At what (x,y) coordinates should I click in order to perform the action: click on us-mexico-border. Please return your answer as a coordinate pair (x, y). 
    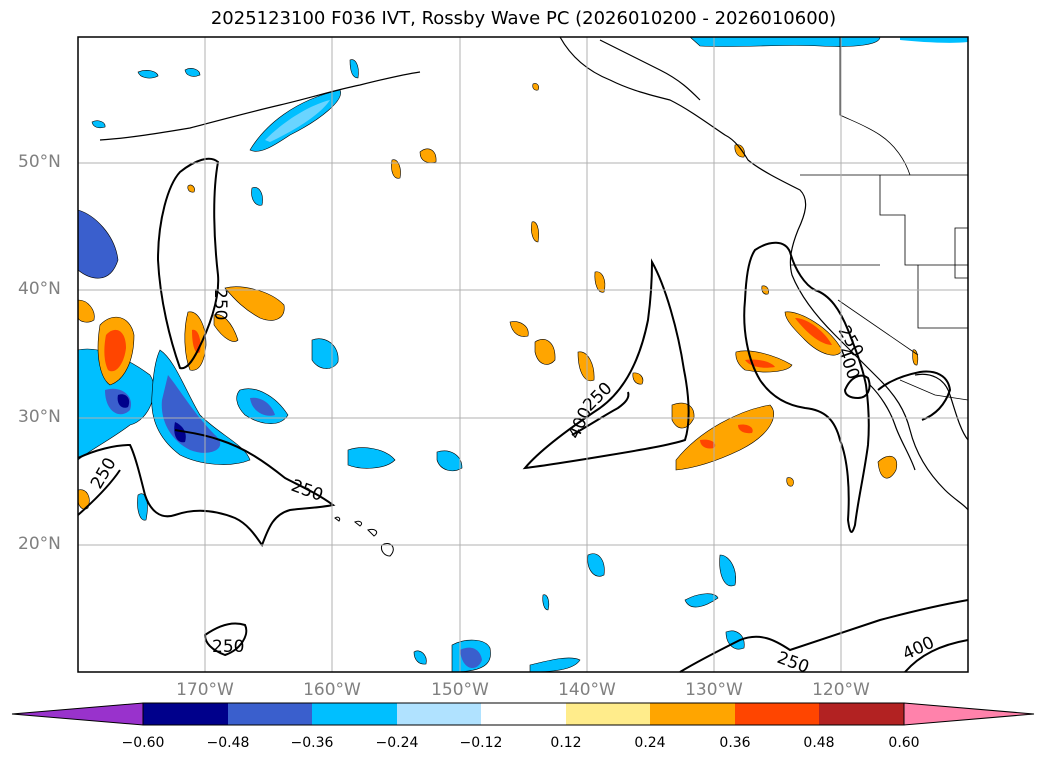
    Looking at the image, I should click on (934, 390).